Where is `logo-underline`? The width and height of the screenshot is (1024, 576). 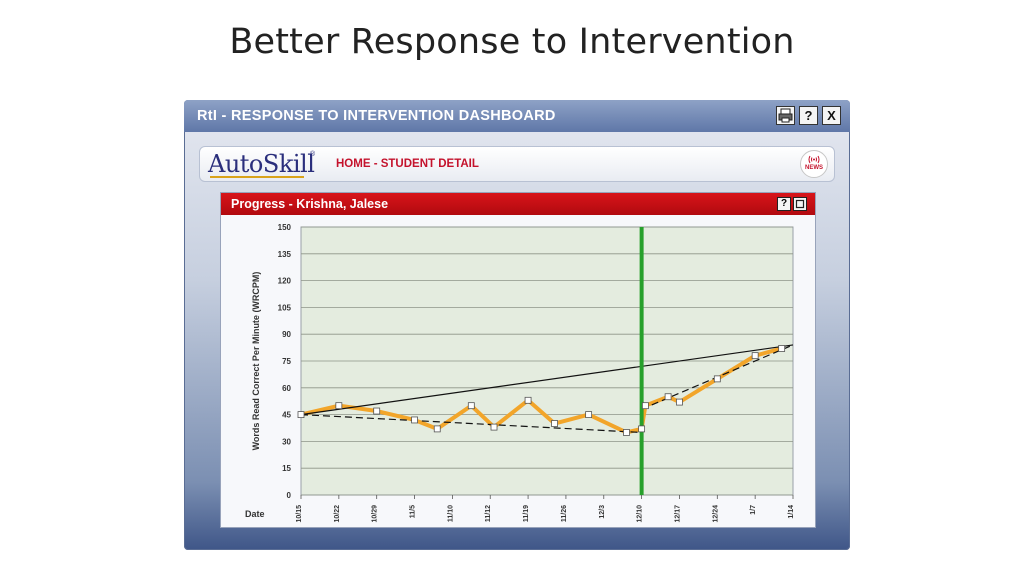 logo-underline is located at coordinates (257, 177).